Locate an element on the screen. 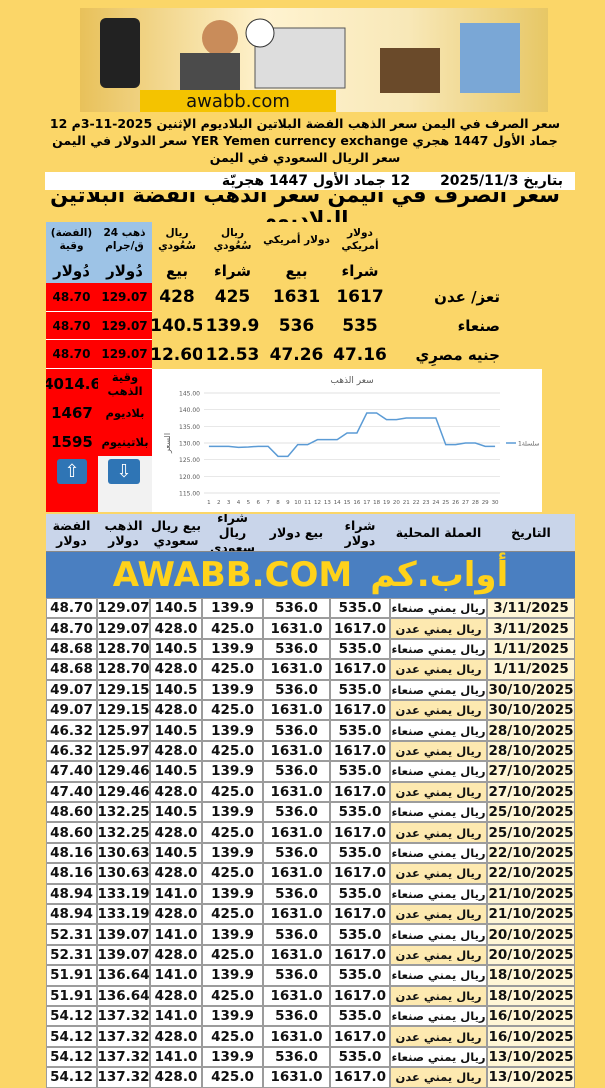 The width and height of the screenshot is (605, 1088). table-cell: 54.12 is located at coordinates (71, 1077).